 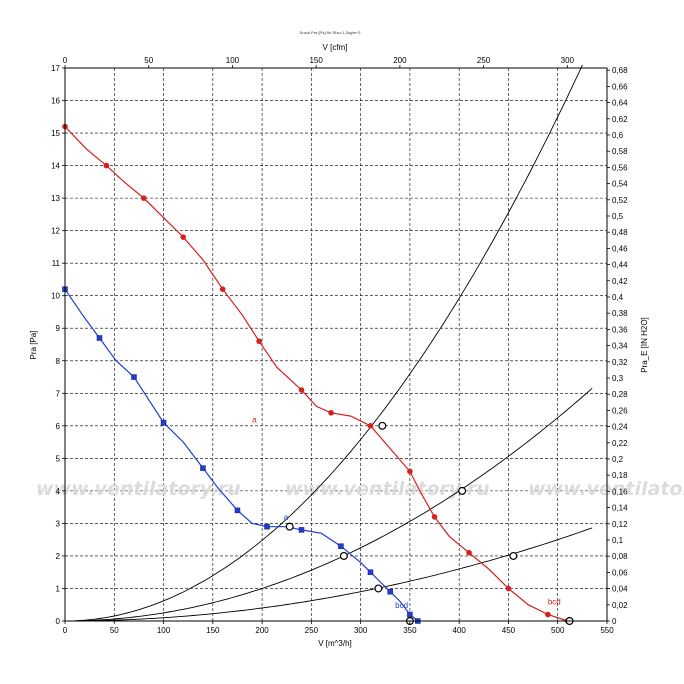 What do you see at coordinates (606, 489) in the screenshot?
I see `watermark-text-3: www.ventilatory.ru` at bounding box center [606, 489].